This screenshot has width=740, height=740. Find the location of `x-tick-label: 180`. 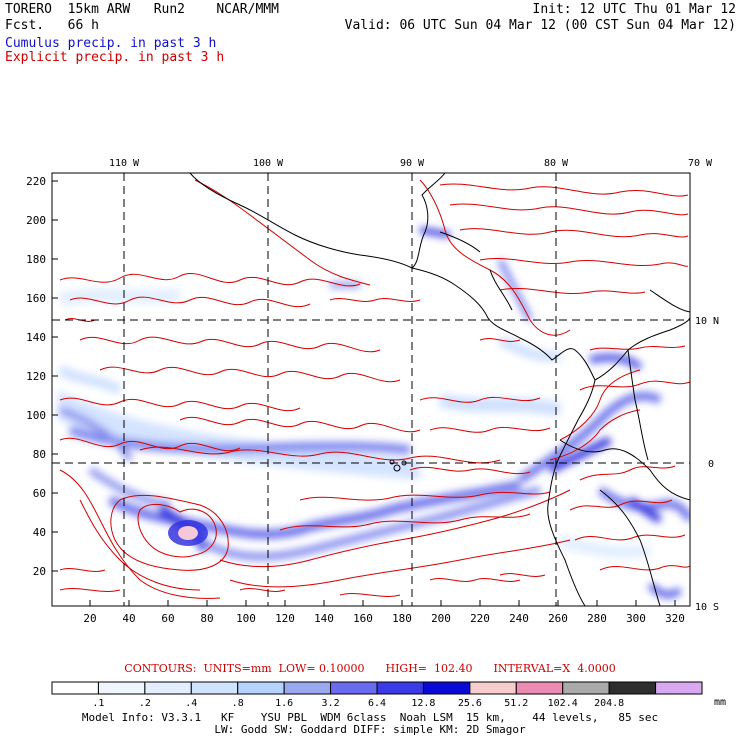

x-tick-label: 180 is located at coordinates (402, 618).